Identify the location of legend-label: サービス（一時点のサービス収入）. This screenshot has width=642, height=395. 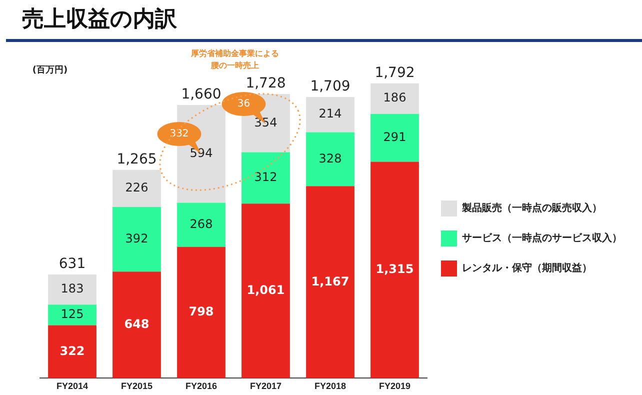
(542, 238).